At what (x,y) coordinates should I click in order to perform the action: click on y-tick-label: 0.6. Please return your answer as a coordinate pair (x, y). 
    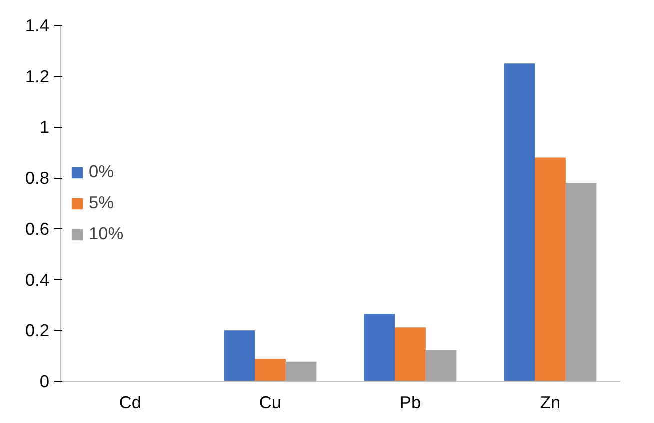
    Looking at the image, I should click on (37, 228).